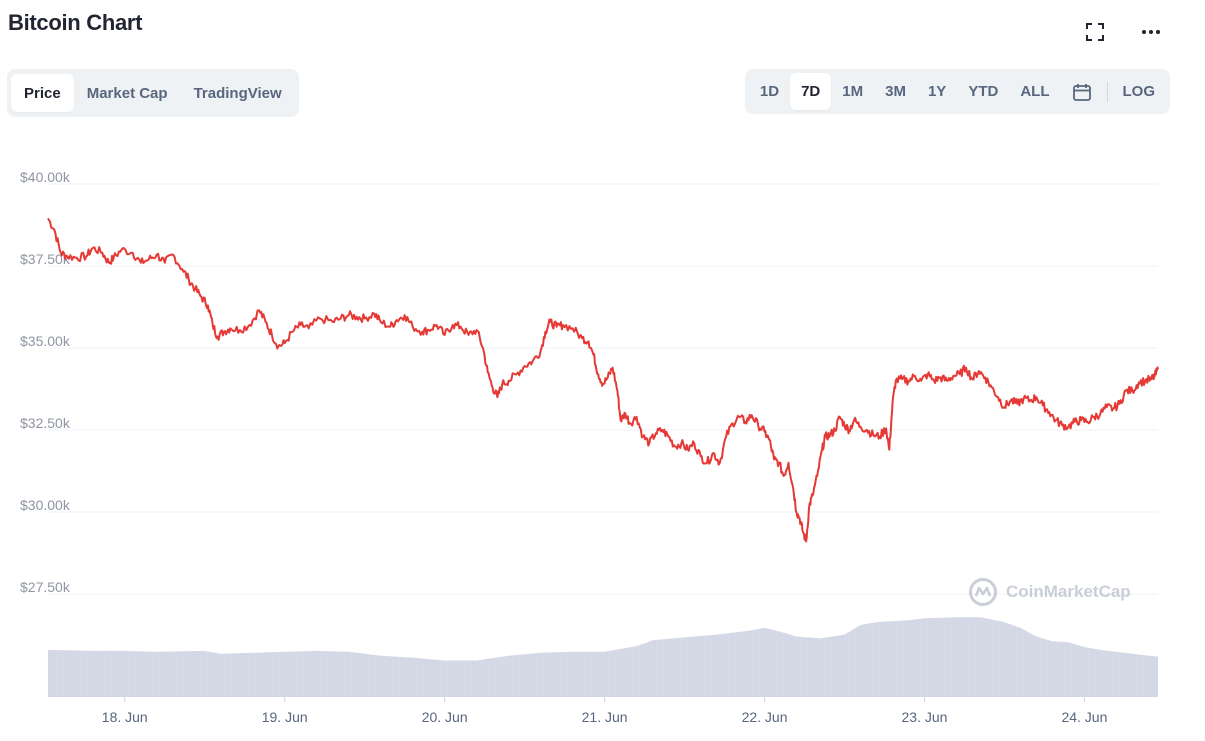 The width and height of the screenshot is (1205, 741). What do you see at coordinates (125, 717) in the screenshot?
I see `x-tick-label: 18. Jun` at bounding box center [125, 717].